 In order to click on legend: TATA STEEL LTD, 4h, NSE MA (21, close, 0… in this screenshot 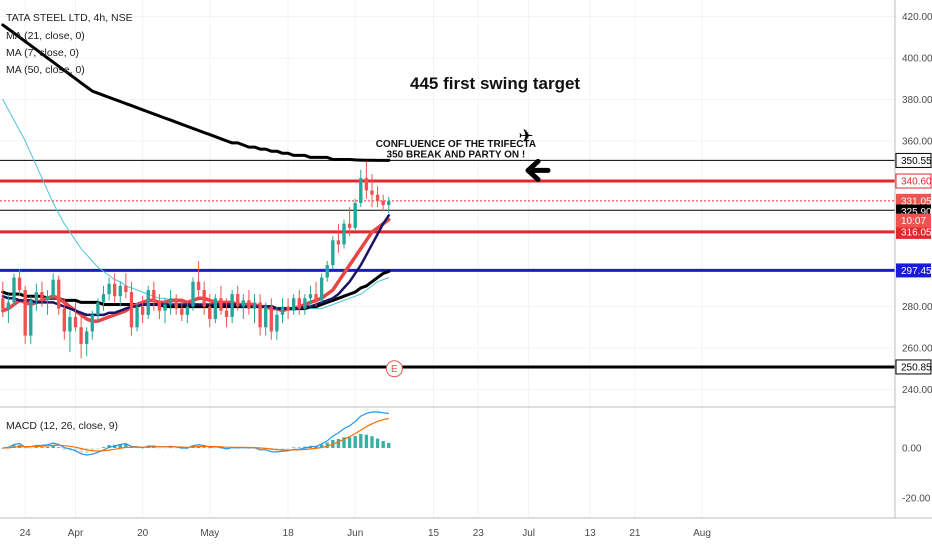, I will do `click(69, 222)`.